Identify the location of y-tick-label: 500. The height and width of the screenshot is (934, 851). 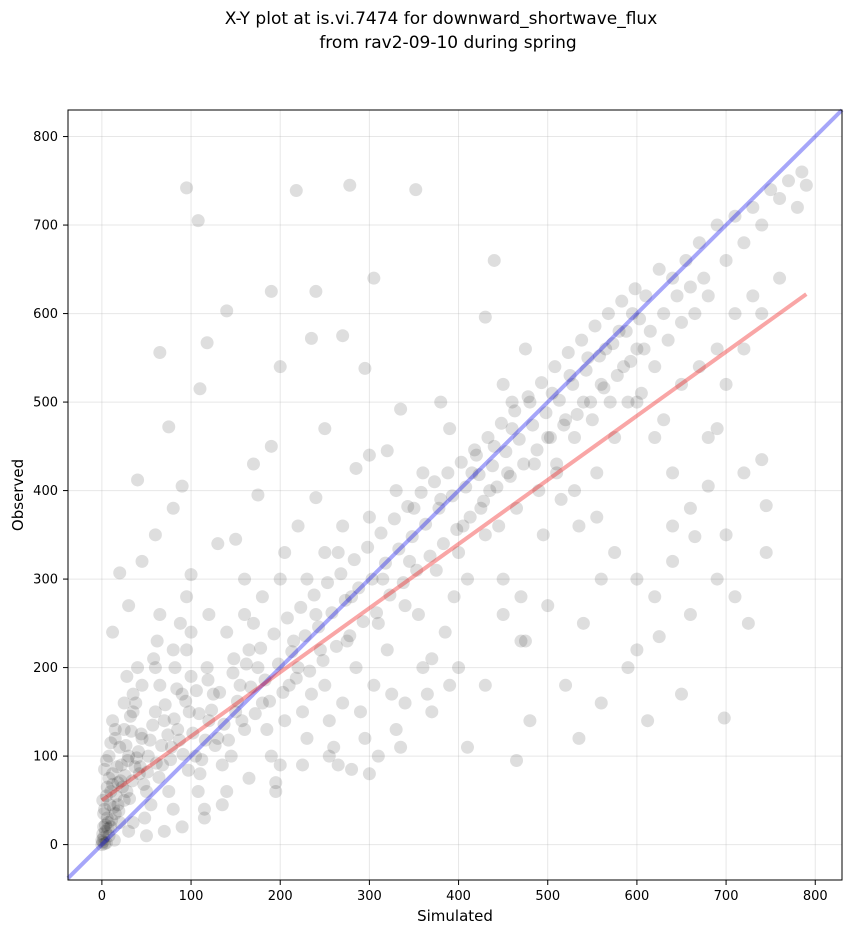
(45, 403).